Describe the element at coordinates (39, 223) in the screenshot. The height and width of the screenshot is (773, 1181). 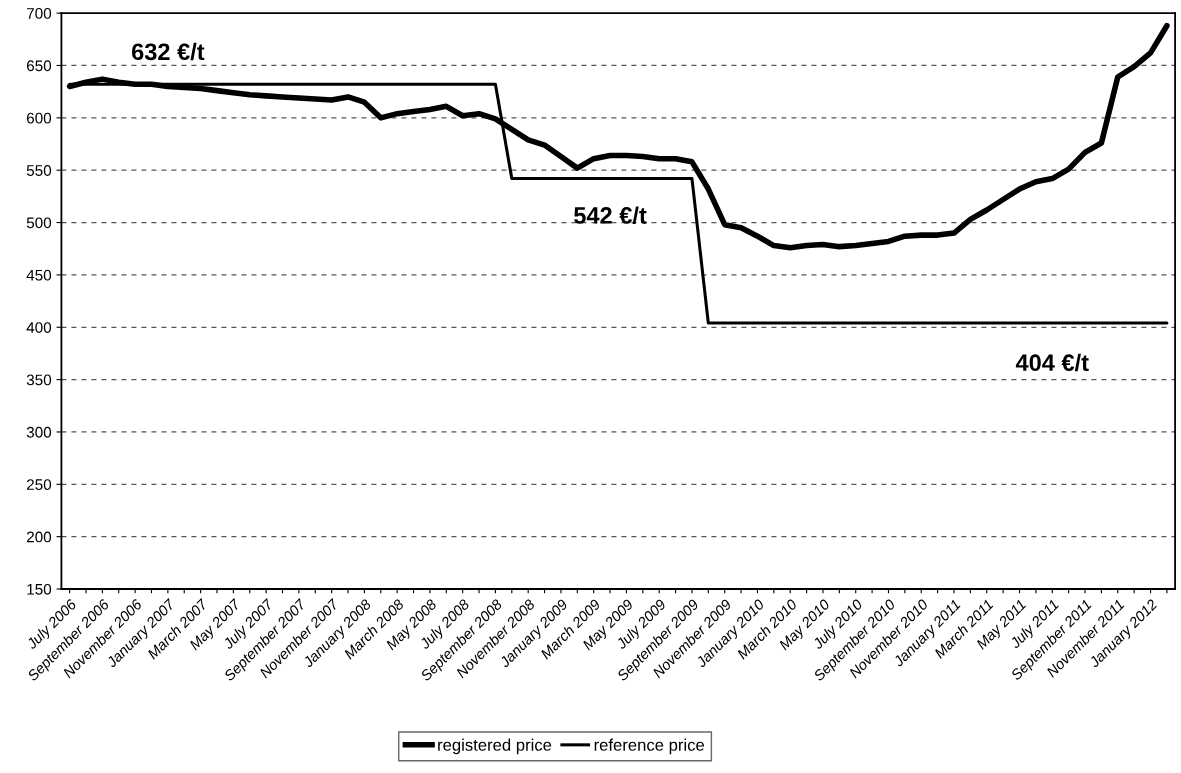
I see `y-tick-label: 500` at that location.